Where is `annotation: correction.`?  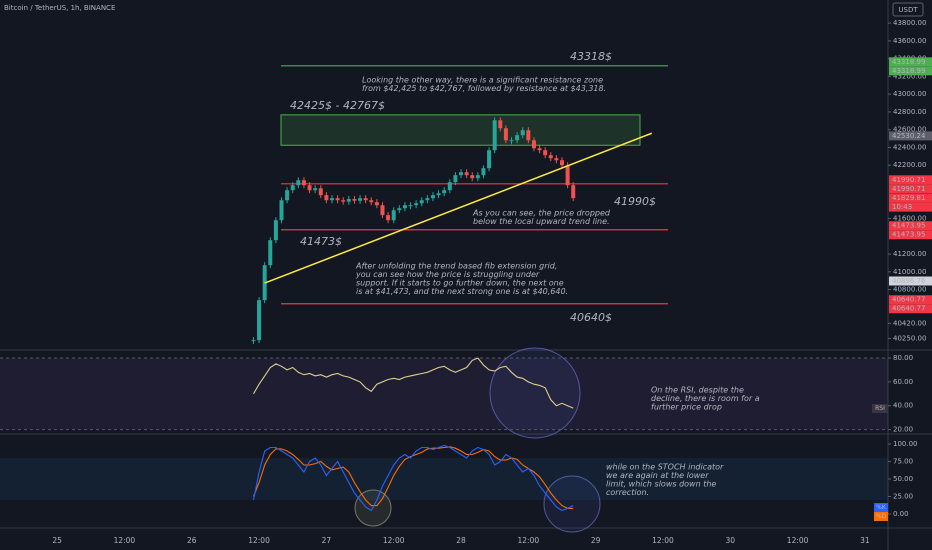
annotation: correction. is located at coordinates (627, 492).